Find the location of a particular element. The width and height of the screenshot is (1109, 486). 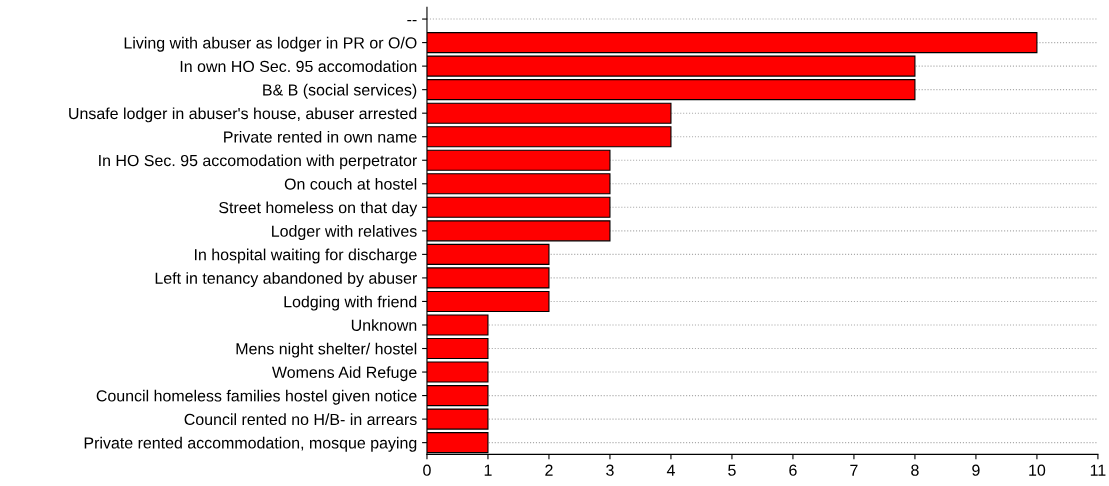

y-tick-label: Street homeless on that day is located at coordinates (318, 209).